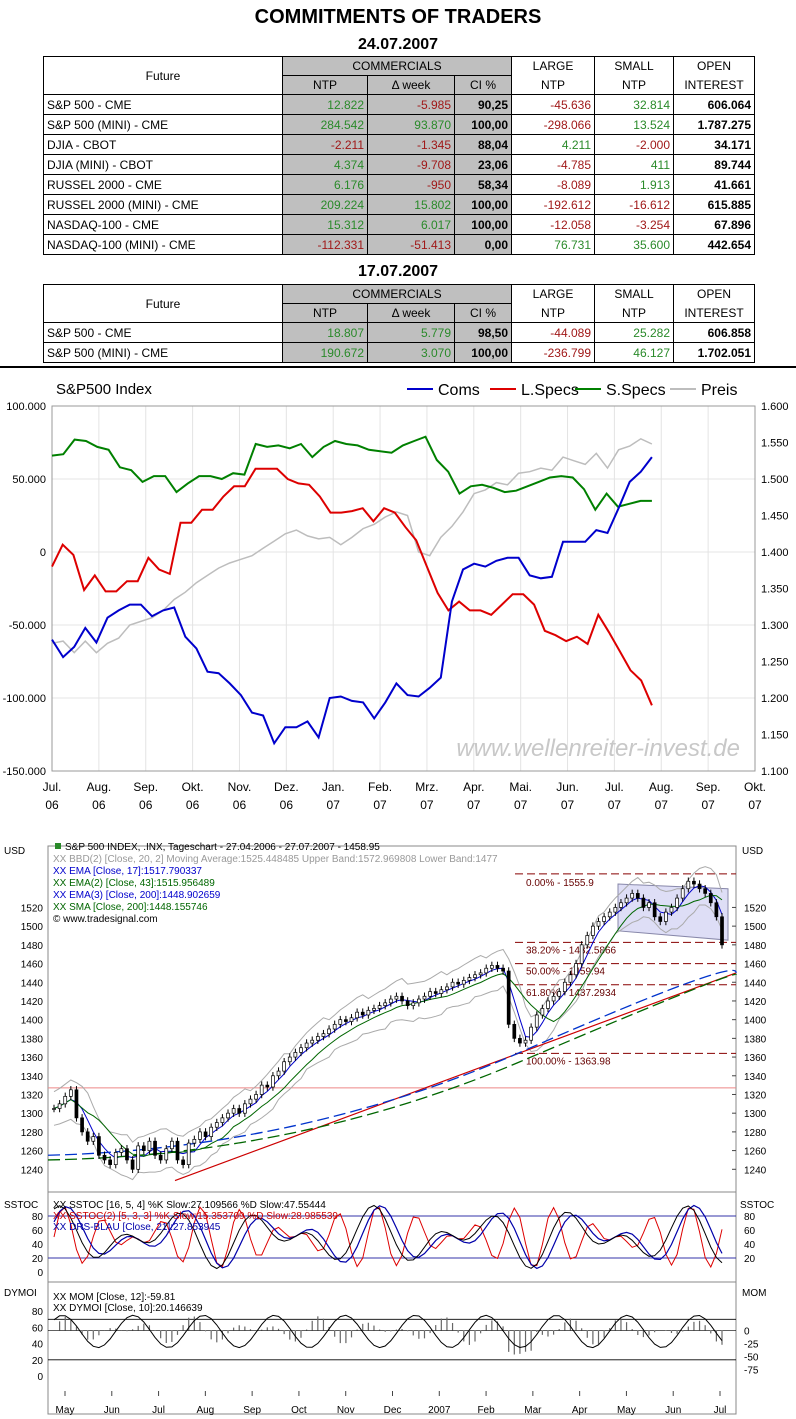 The image size is (796, 1419). What do you see at coordinates (325, 244) in the screenshot?
I see `commercials-ntp: -112.331` at bounding box center [325, 244].